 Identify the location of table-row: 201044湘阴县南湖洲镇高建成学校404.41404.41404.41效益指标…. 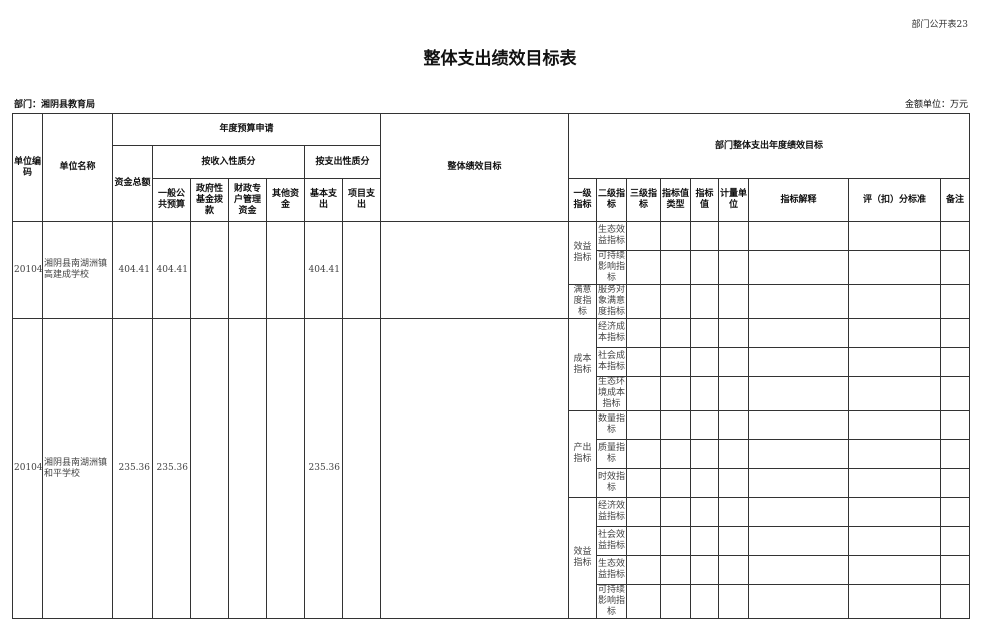
(491, 270).